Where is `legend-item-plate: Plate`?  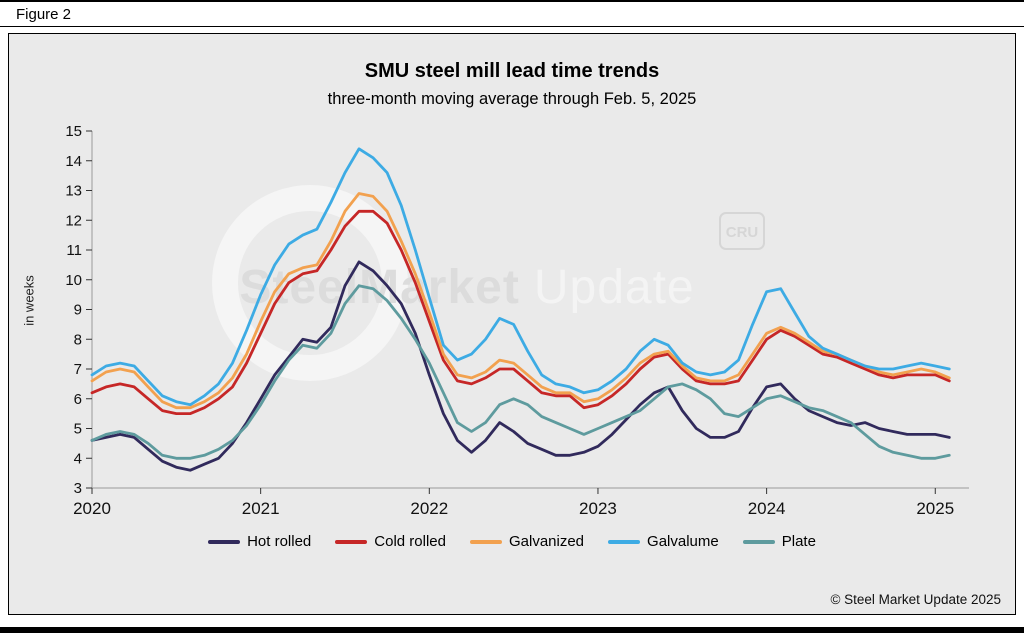
legend-item-plate: Plate is located at coordinates (779, 541).